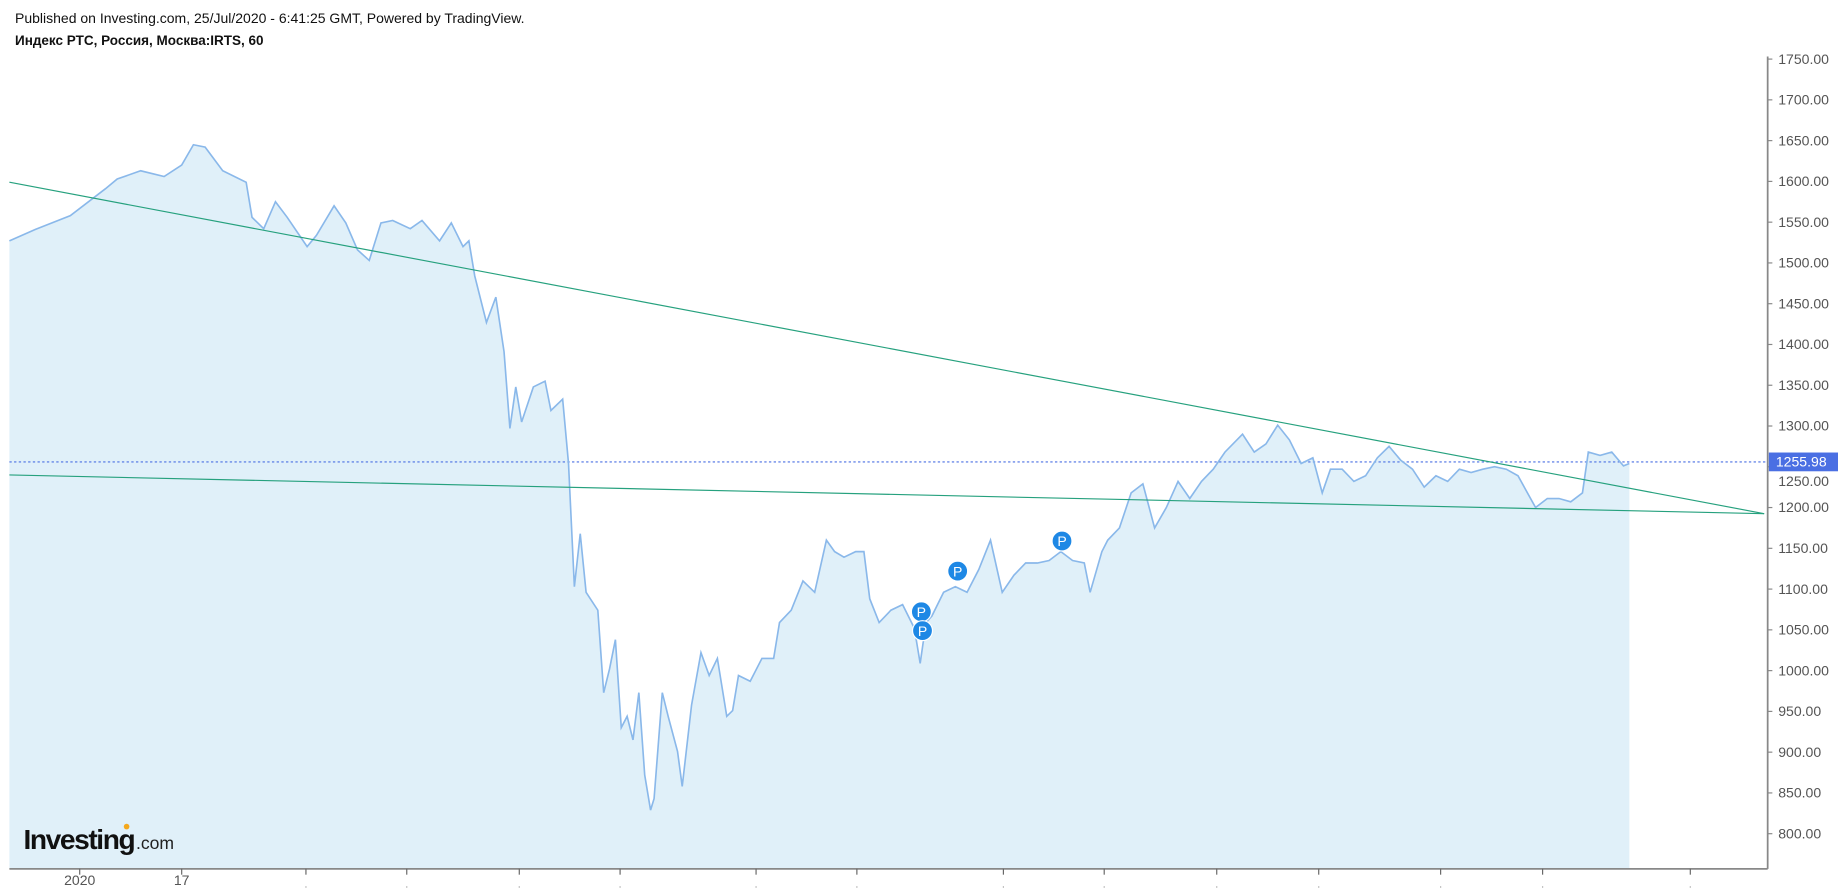 The height and width of the screenshot is (896, 1838). What do you see at coordinates (79, 880) in the screenshot?
I see `x-tick-label: 2020` at bounding box center [79, 880].